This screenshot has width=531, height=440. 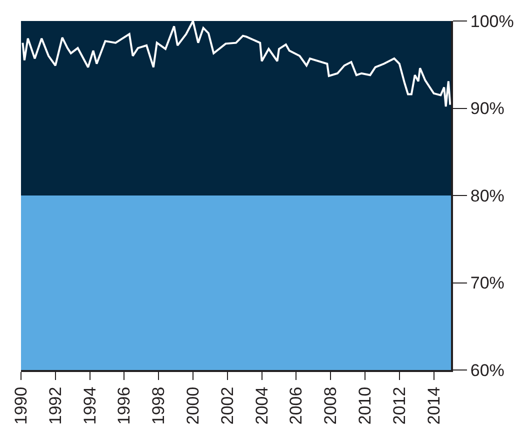 What do you see at coordinates (492, 21) in the screenshot?
I see `y-tick-label: 100%` at bounding box center [492, 21].